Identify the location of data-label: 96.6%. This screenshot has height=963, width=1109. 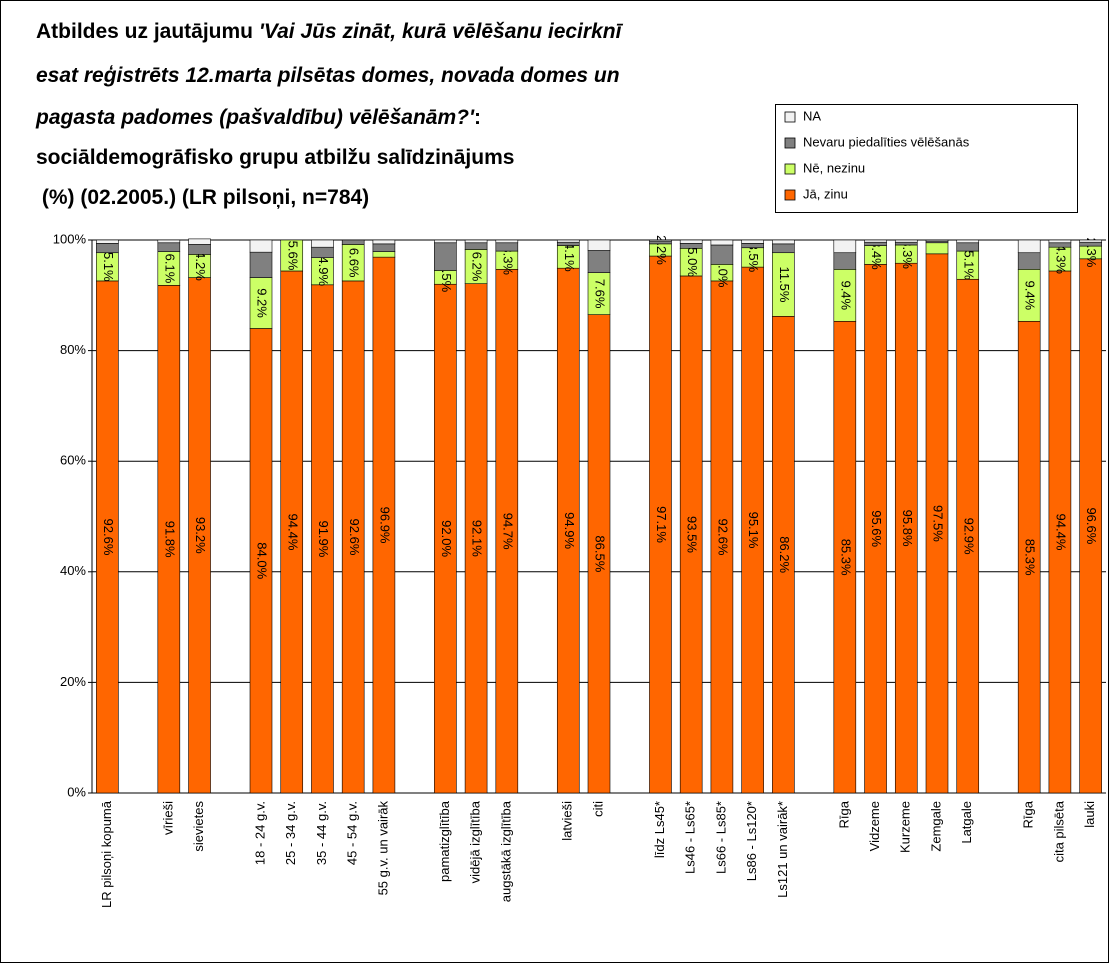
(1091, 525).